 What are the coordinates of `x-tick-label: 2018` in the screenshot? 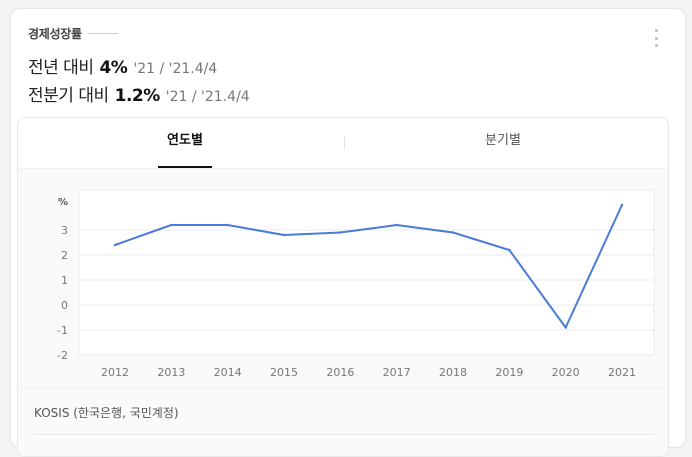 It's located at (453, 372).